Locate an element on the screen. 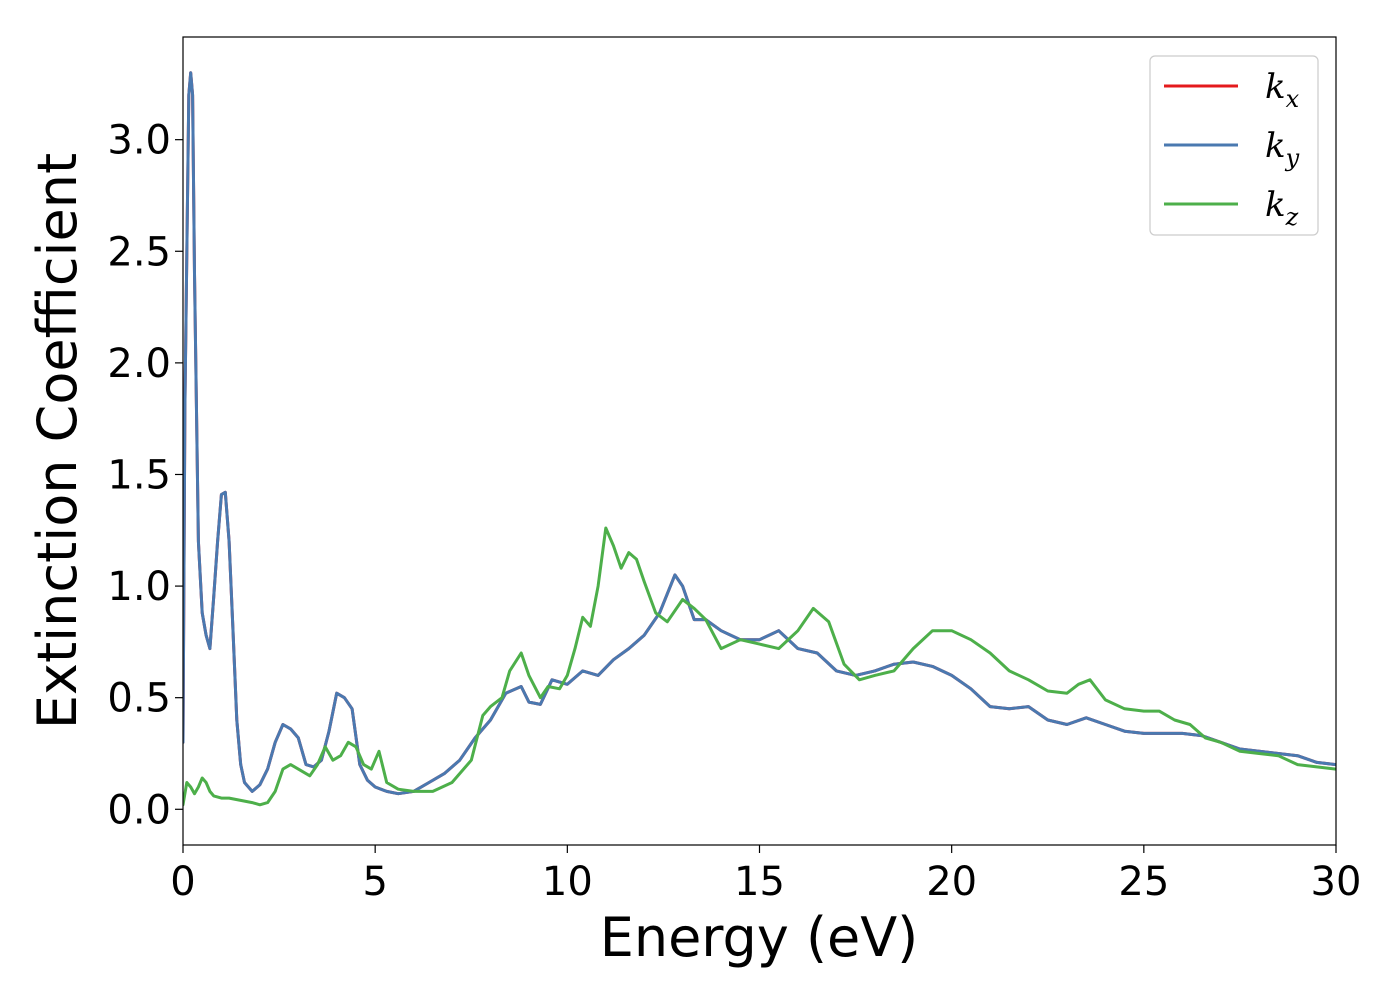  x-tick-label: 30 is located at coordinates (1336, 882).